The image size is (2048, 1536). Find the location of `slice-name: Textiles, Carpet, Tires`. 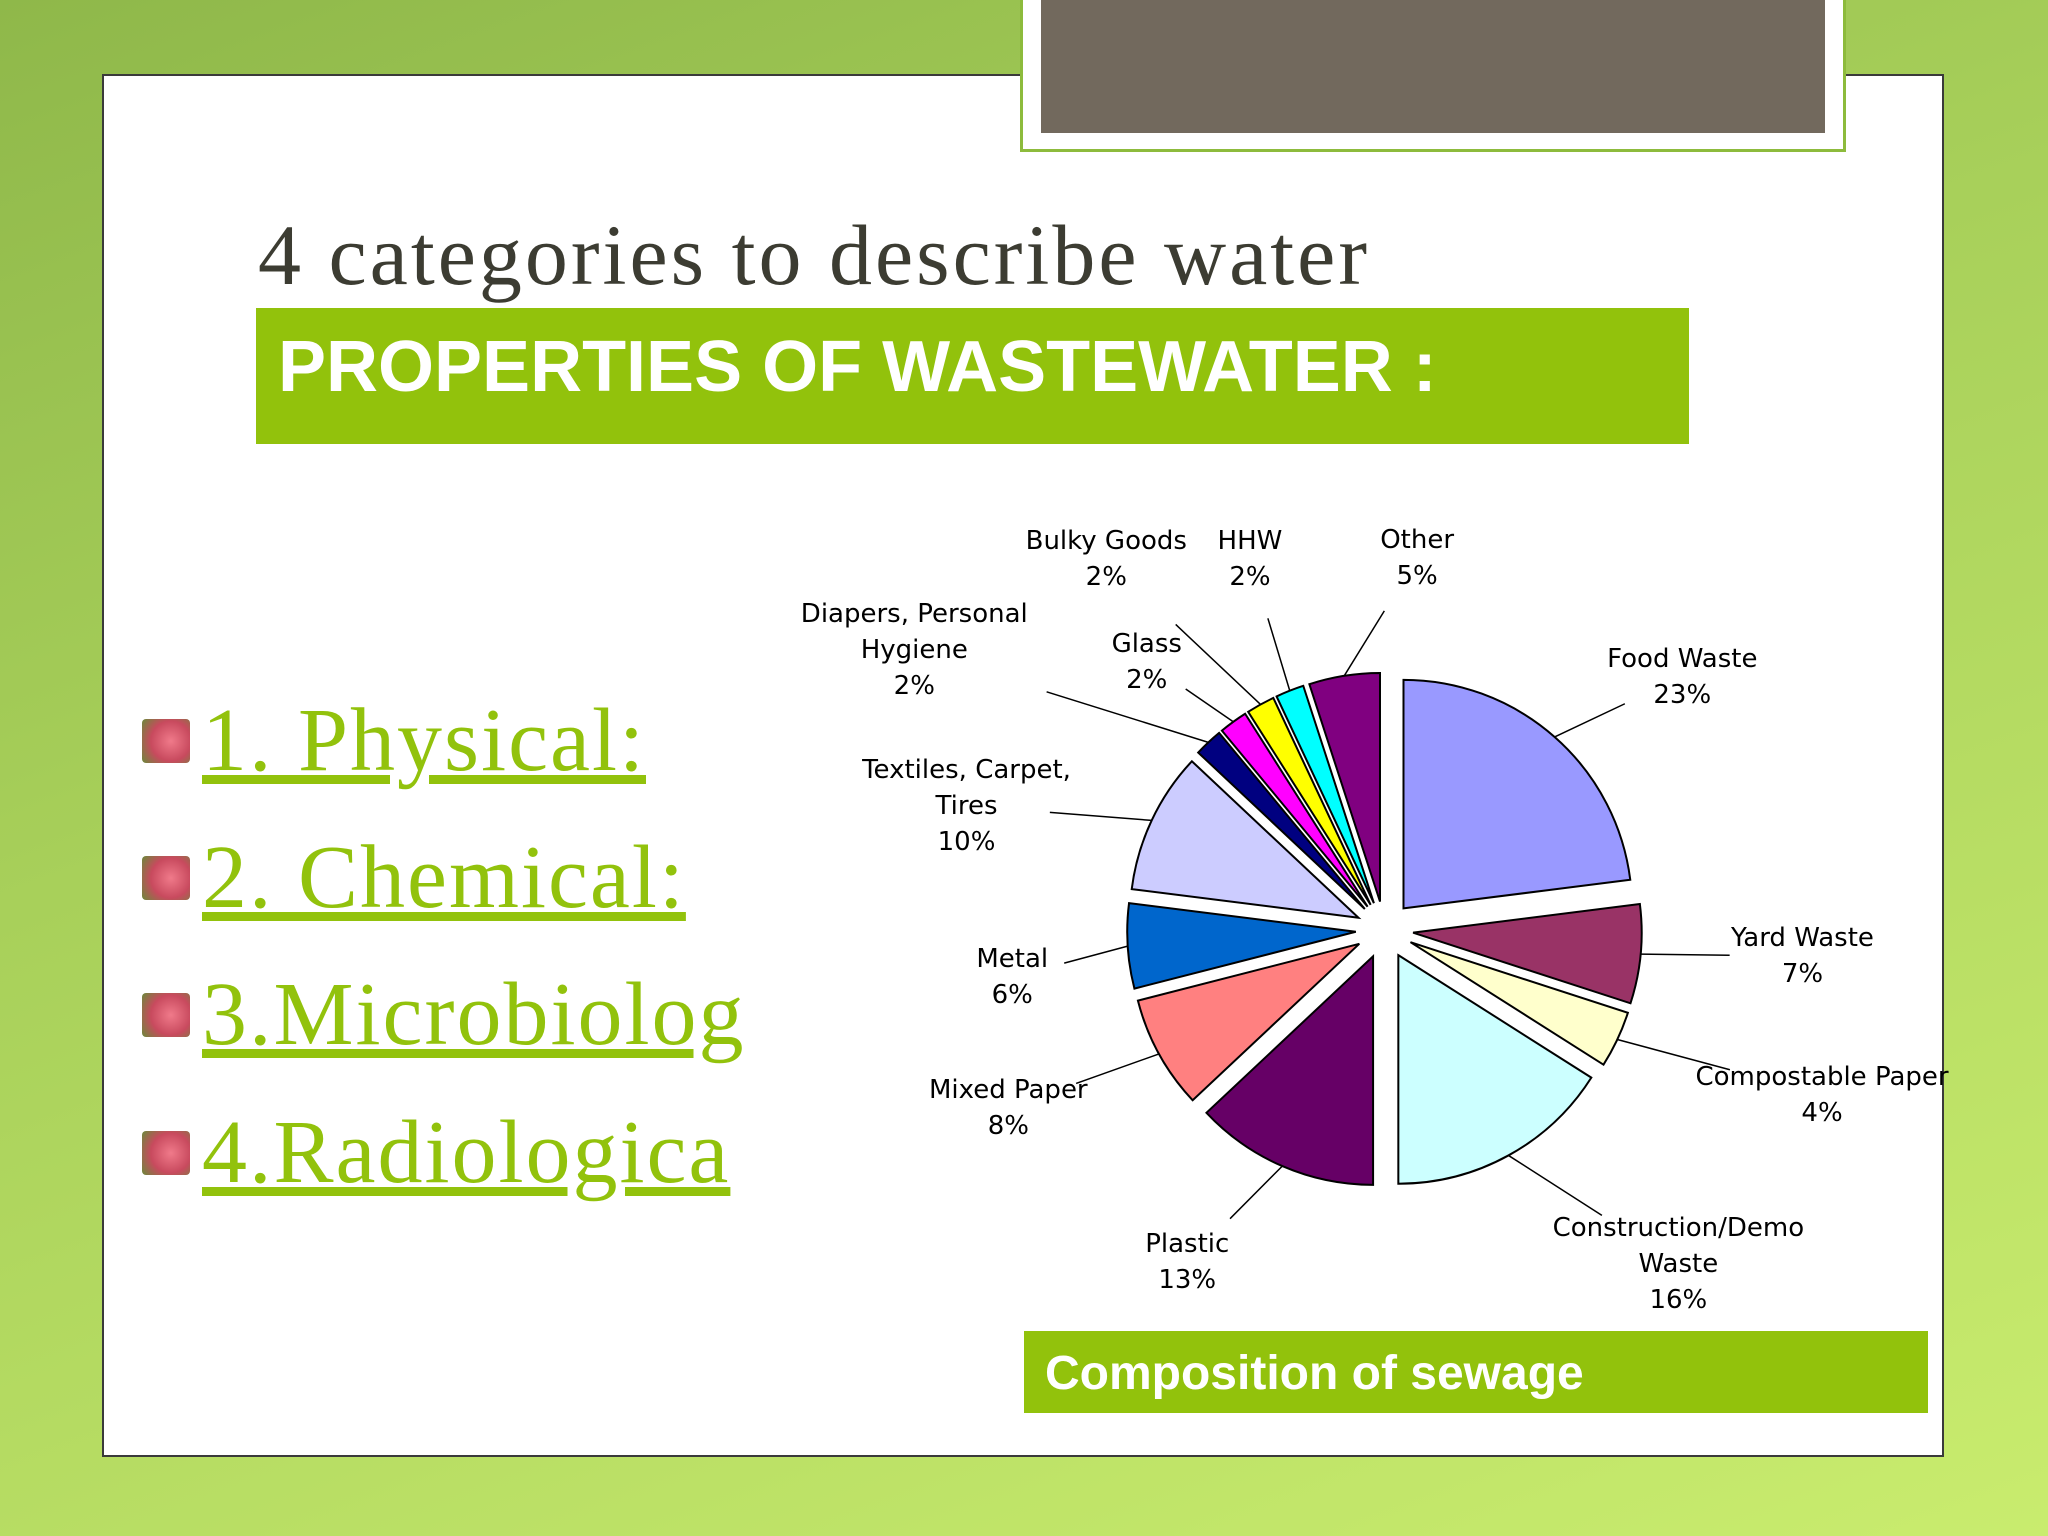

slice-name: Textiles, Carpet, Tires is located at coordinates (966, 787).